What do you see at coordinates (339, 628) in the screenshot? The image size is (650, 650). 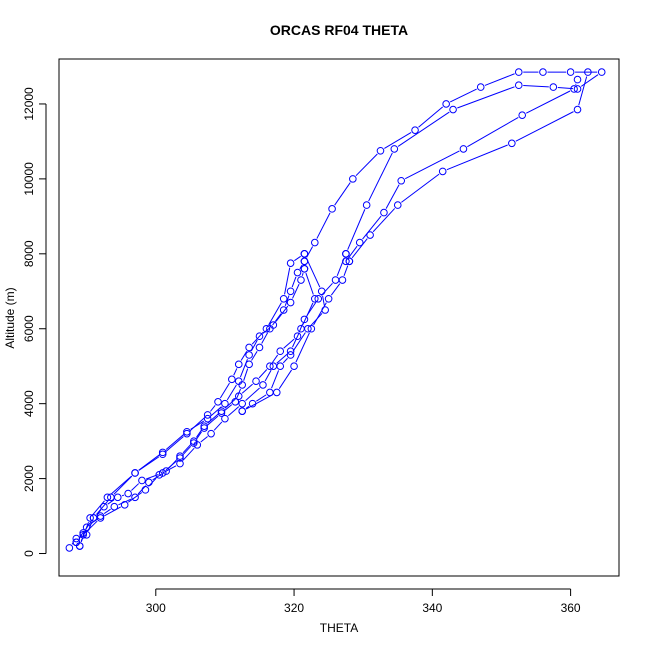 I see `x-axis-label: THETA` at bounding box center [339, 628].